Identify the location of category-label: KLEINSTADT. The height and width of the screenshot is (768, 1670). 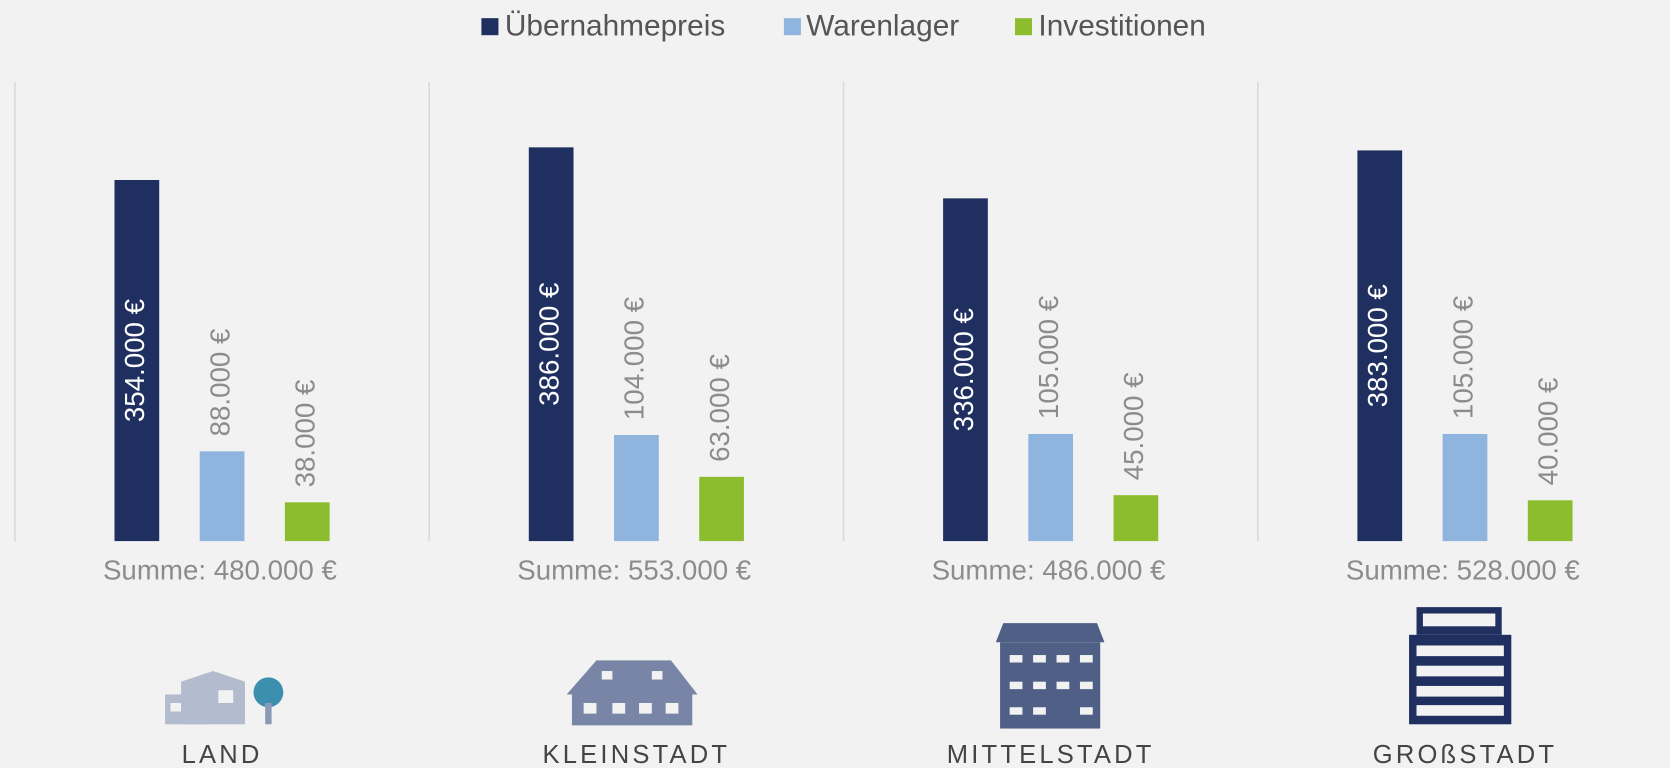
(637, 754).